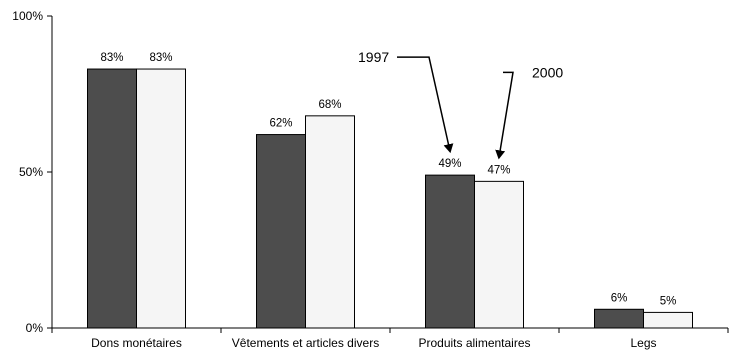 This screenshot has width=733, height=354. I want to click on x-category-label: Produits alimentaires, so click(474, 343).